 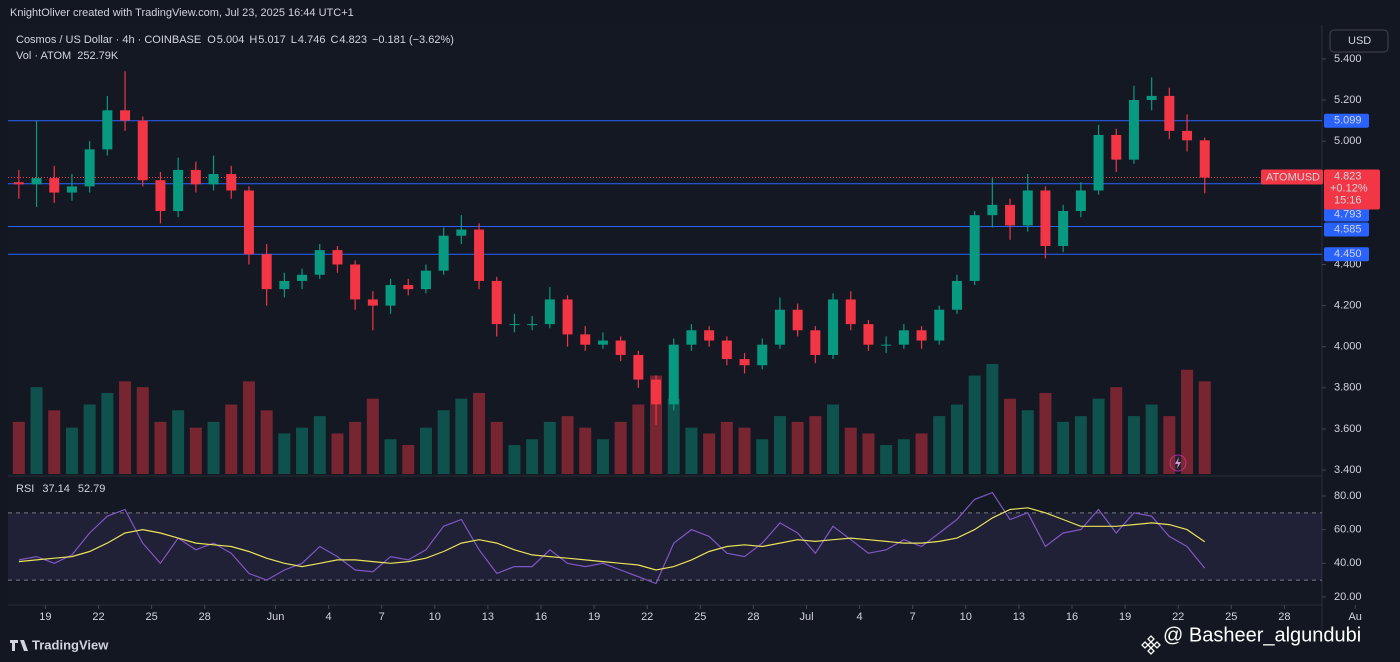 What do you see at coordinates (913, 617) in the screenshot?
I see `x-tick-label: 7` at bounding box center [913, 617].